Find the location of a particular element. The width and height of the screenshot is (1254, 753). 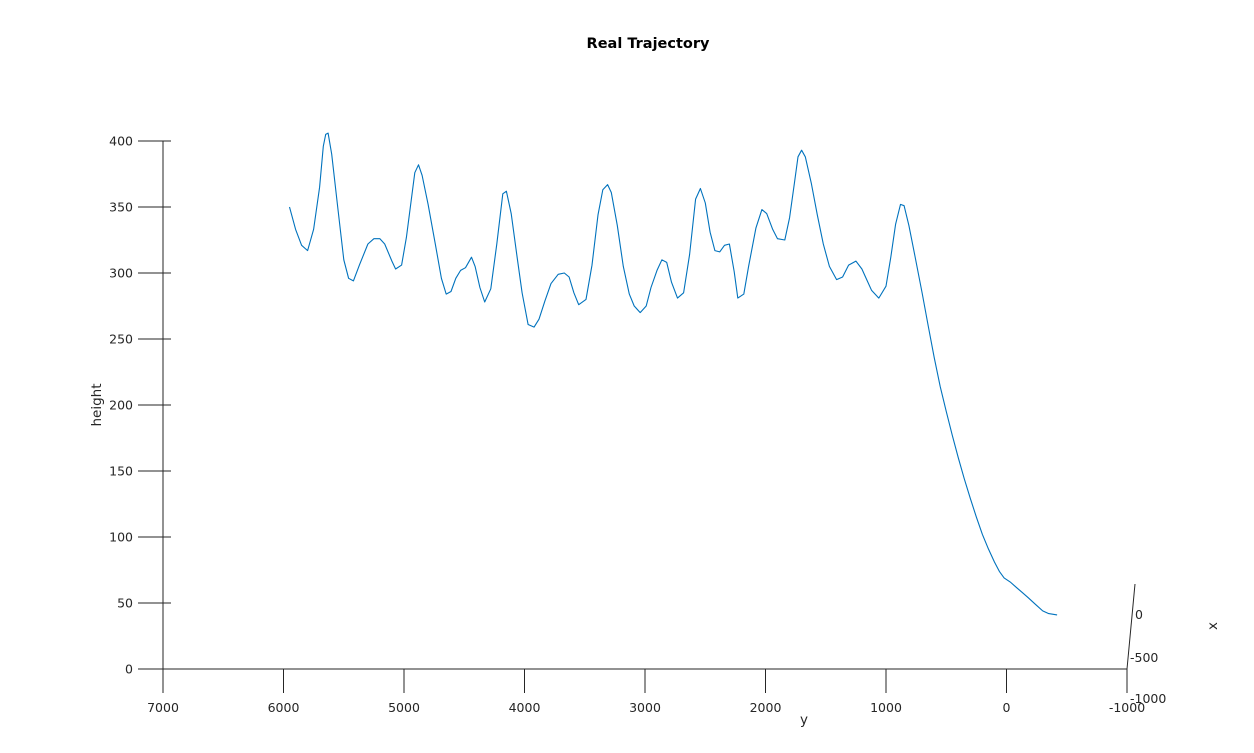

y-tick-label: 250 is located at coordinates (121, 339).